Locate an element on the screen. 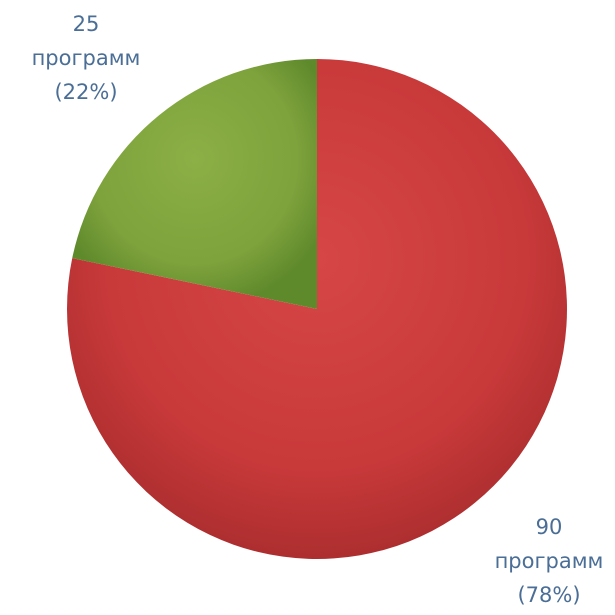 The height and width of the screenshot is (615, 615). slice-label-1: 25 программ (22%) is located at coordinates (86, 58).